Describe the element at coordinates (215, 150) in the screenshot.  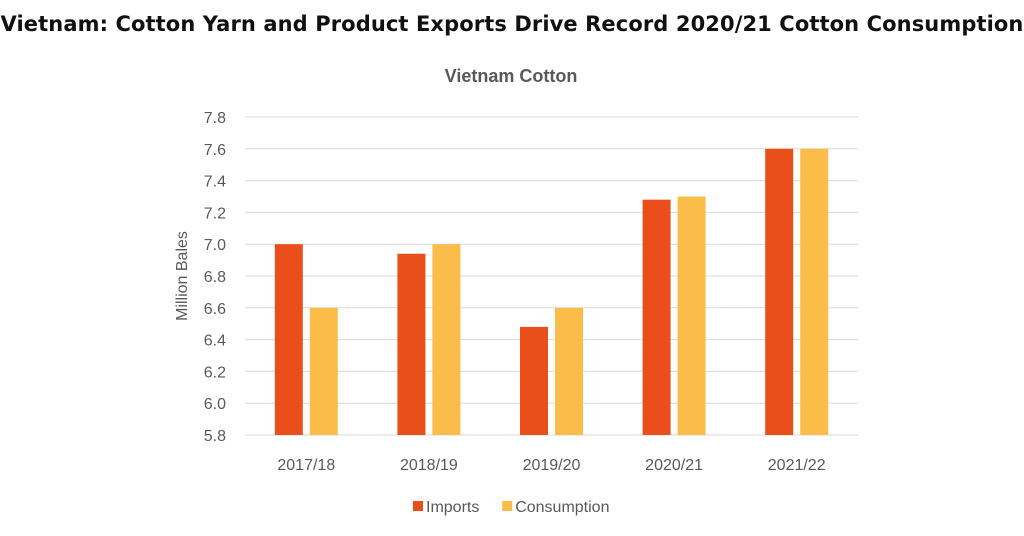
I see `y-tick-label: 7.6` at that location.